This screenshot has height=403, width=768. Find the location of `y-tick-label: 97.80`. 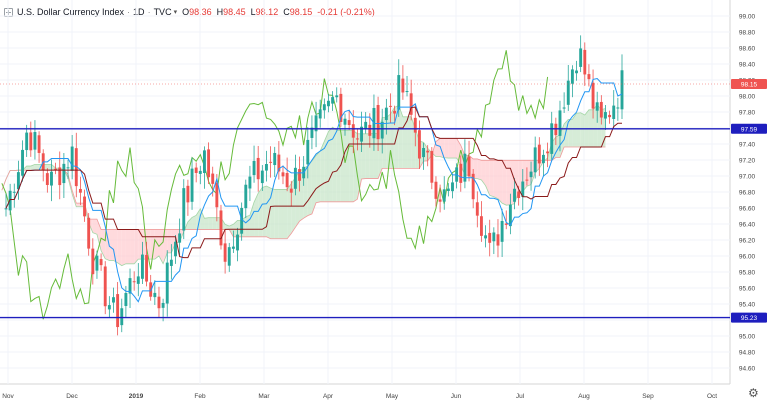

y-tick-label: 97.80 is located at coordinates (747, 113).